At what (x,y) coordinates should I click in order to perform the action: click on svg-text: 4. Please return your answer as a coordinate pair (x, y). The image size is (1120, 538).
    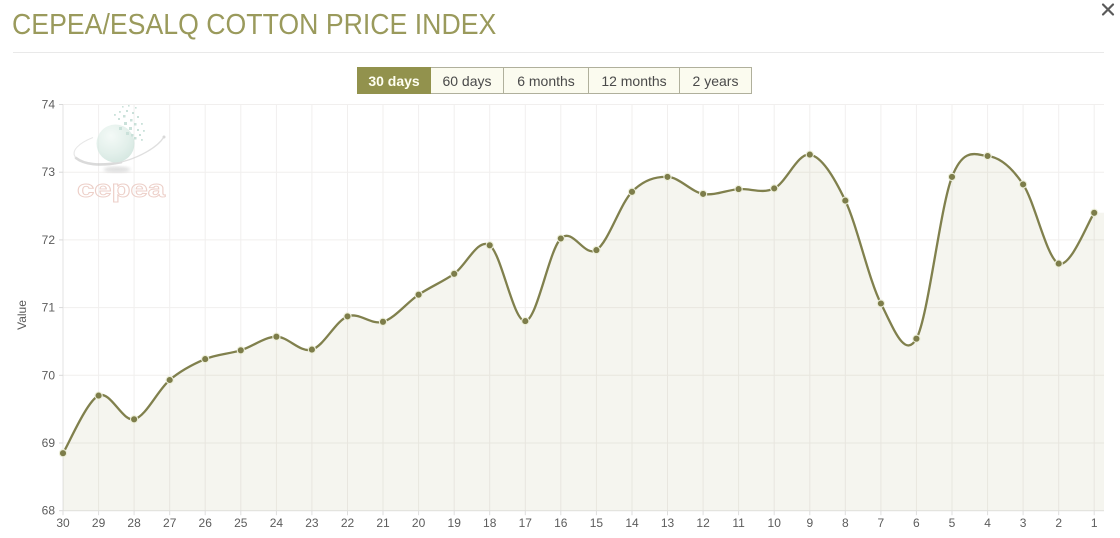
    Looking at the image, I should click on (987, 523).